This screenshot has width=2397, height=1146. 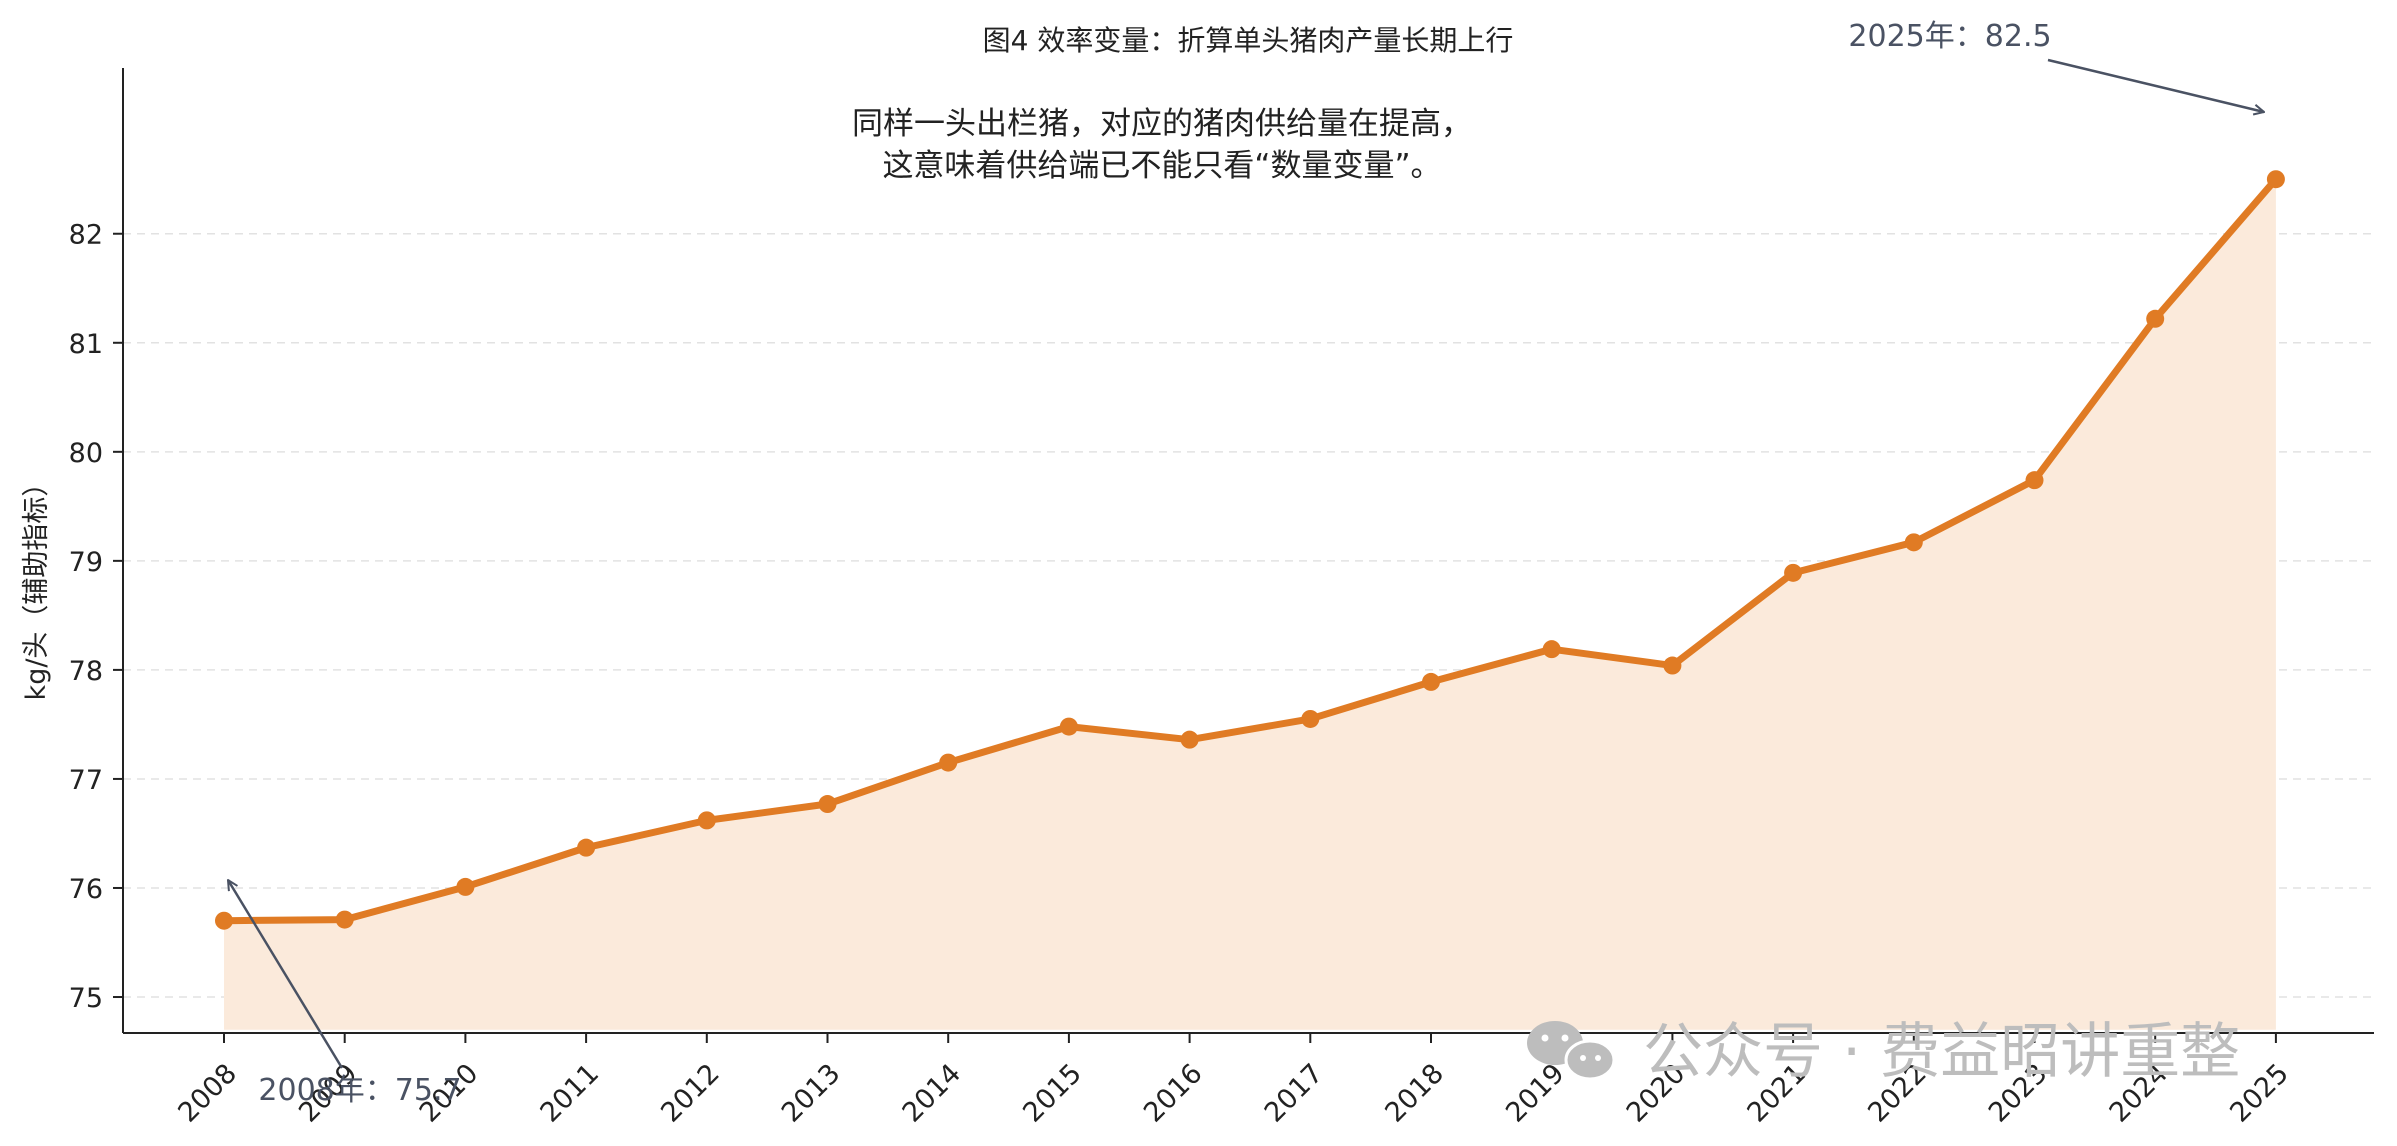 I want to click on data-point-2015, so click(x=1068, y=726).